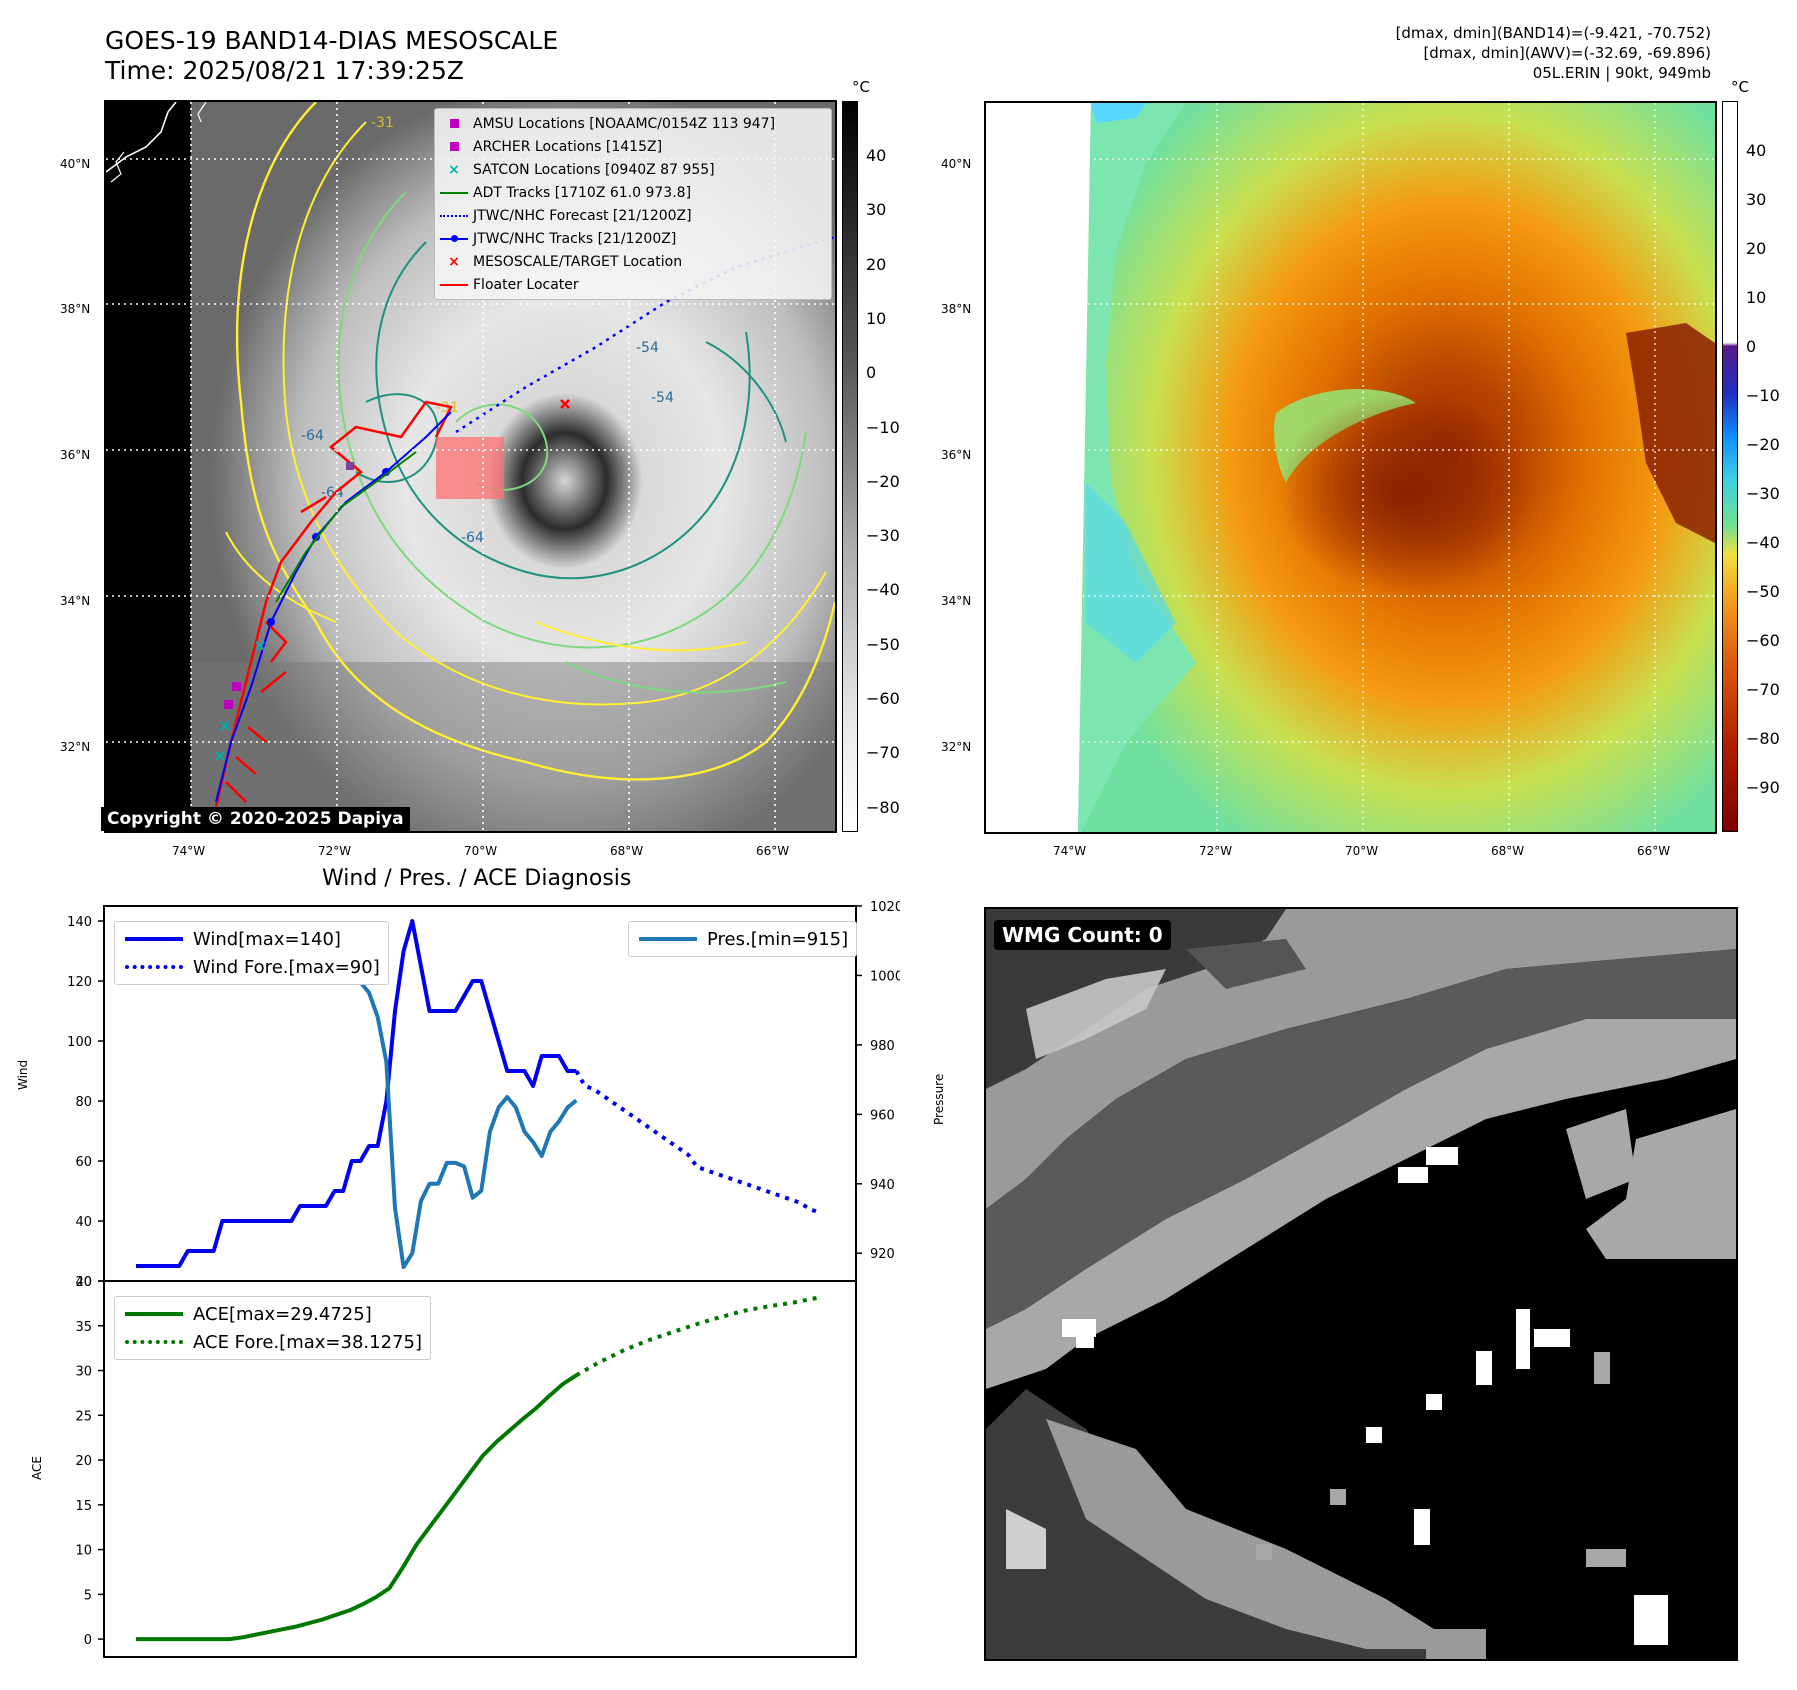 The width and height of the screenshot is (1797, 1690). What do you see at coordinates (882, 1046) in the screenshot?
I see `pressure-tick-label: 980` at bounding box center [882, 1046].